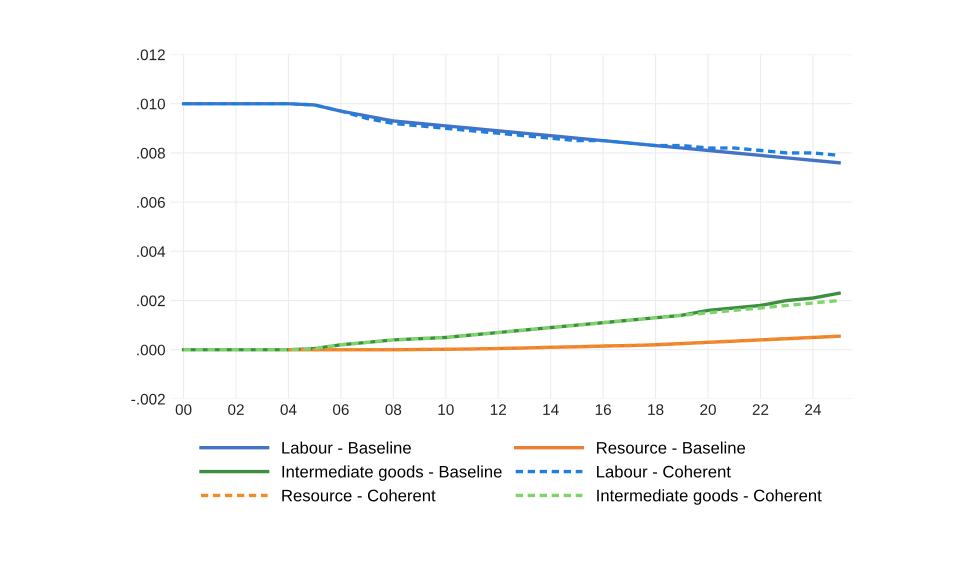 This screenshot has height=574, width=974. Describe the element at coordinates (563, 343) in the screenshot. I see `line-series` at that location.